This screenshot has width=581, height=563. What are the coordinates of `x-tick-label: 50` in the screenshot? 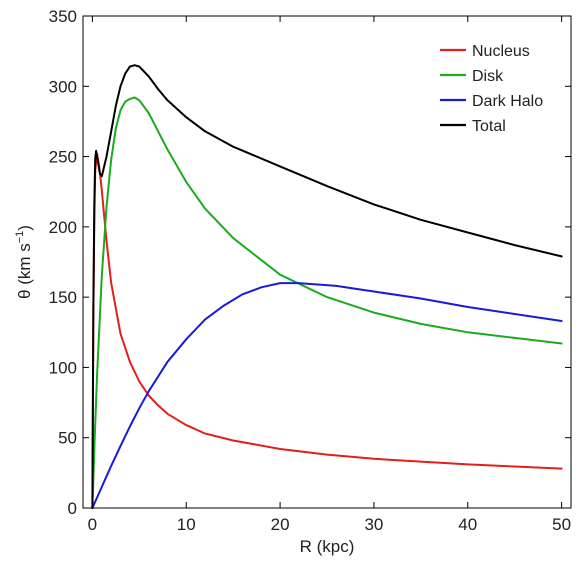 It's located at (561, 524).